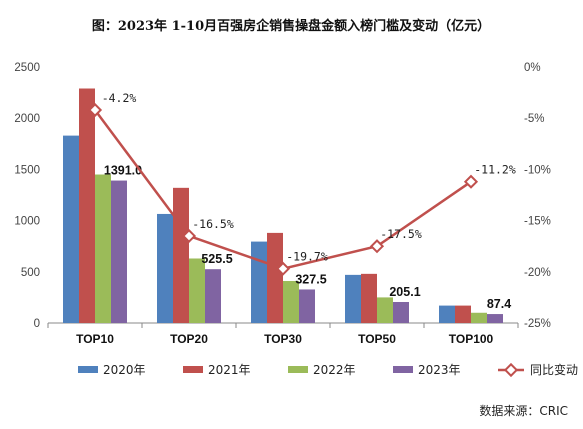 The image size is (583, 429). Describe the element at coordinates (307, 257) in the screenshot. I see `yoy-point-label: -19.7%` at that location.